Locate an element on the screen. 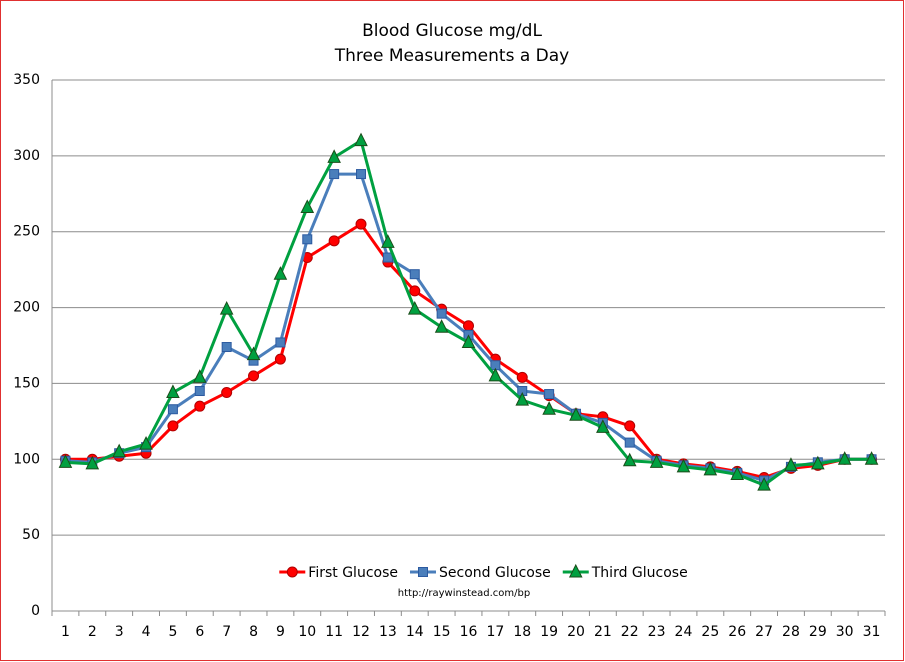 The width and height of the screenshot is (905, 662). x-tick-label: 12 is located at coordinates (361, 632).